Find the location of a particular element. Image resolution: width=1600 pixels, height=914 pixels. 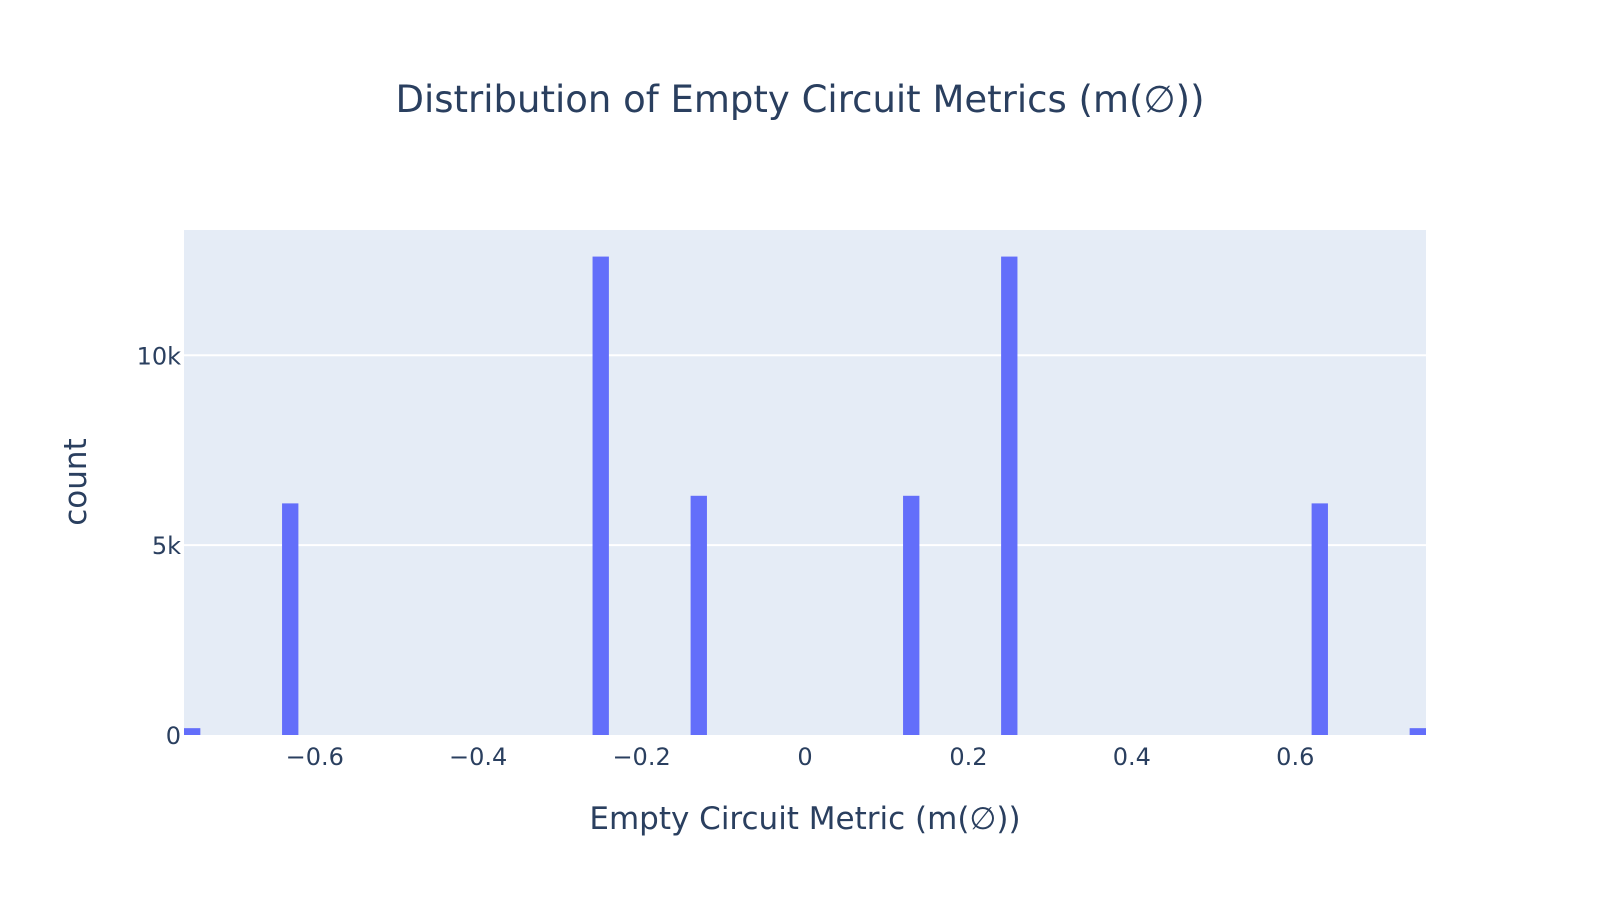

x-tick-label: 0.4 is located at coordinates (1132, 757).